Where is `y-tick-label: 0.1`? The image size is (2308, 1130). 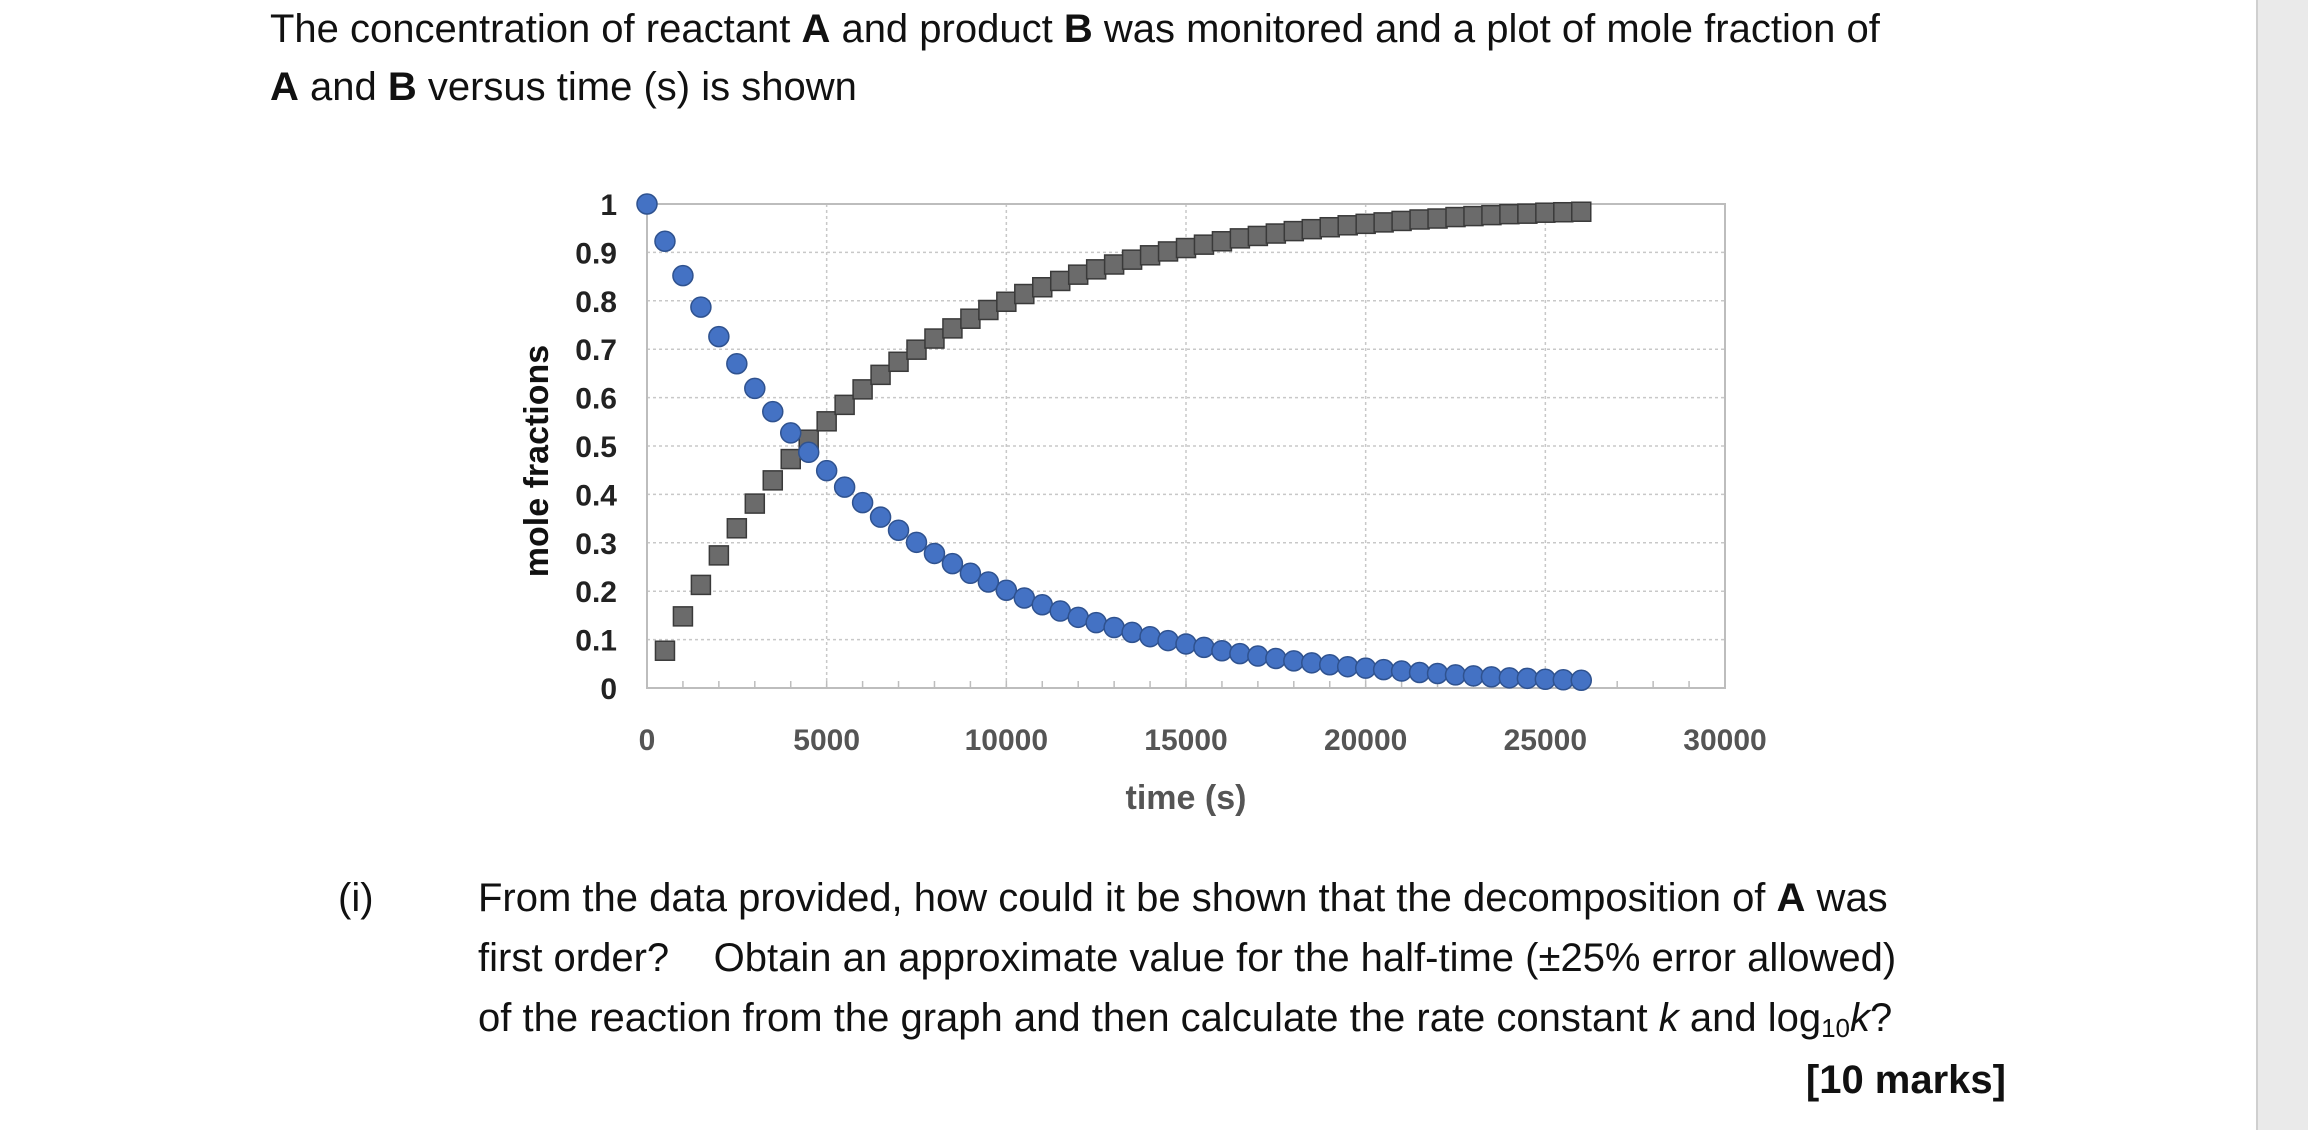 y-tick-label: 0.1 is located at coordinates (596, 641).